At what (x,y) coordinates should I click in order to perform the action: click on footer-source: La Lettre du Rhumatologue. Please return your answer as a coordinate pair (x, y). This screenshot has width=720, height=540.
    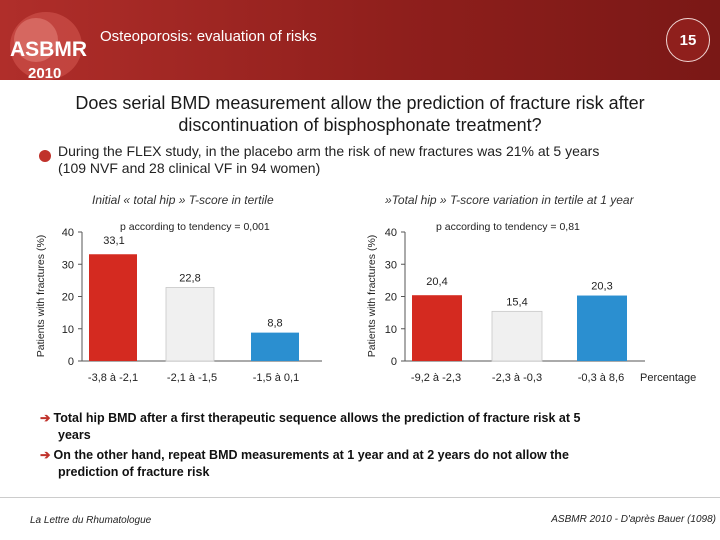
    Looking at the image, I should click on (91, 520).